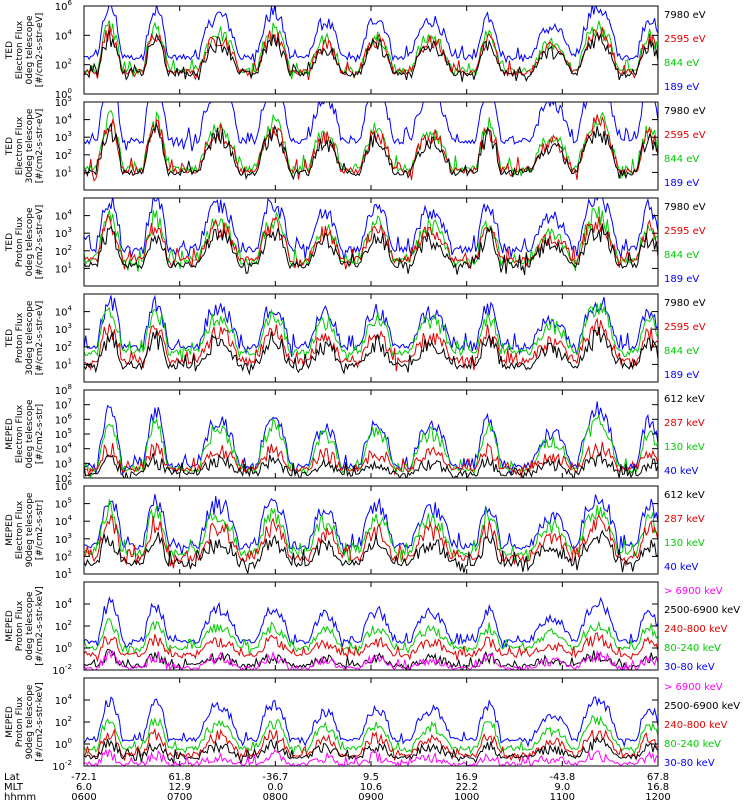 This screenshot has height=800, width=750. I want to click on series-line-7980-ev, so click(371, 55).